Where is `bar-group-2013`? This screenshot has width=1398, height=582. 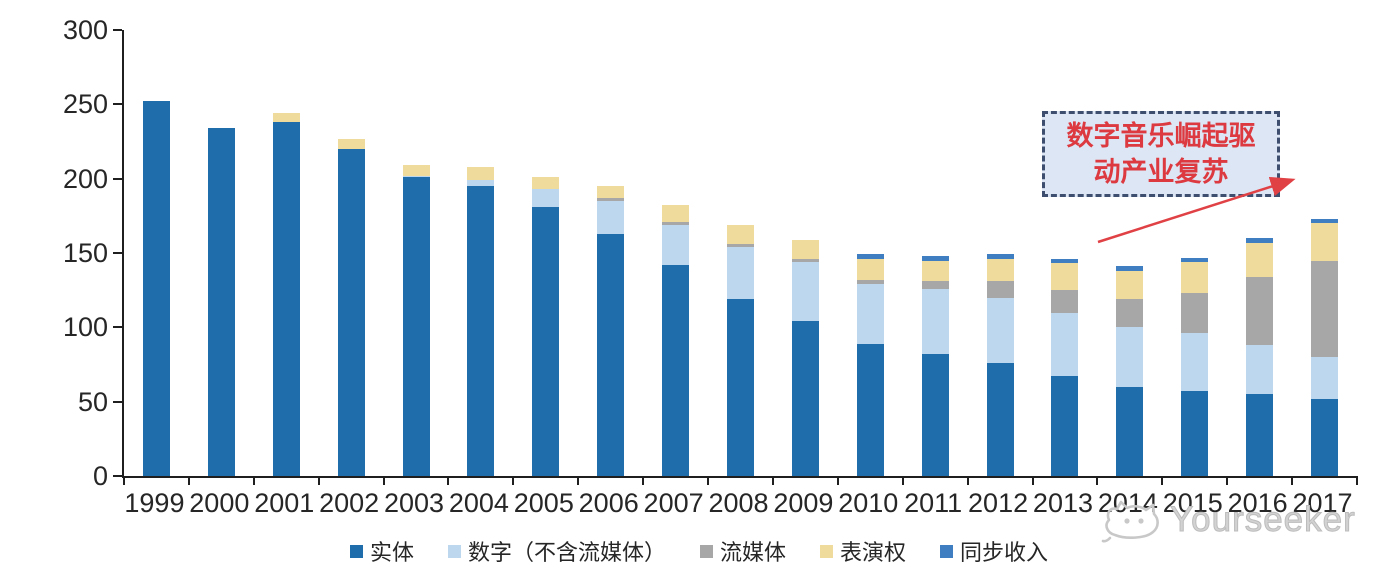 bar-group-2013 is located at coordinates (1064, 253).